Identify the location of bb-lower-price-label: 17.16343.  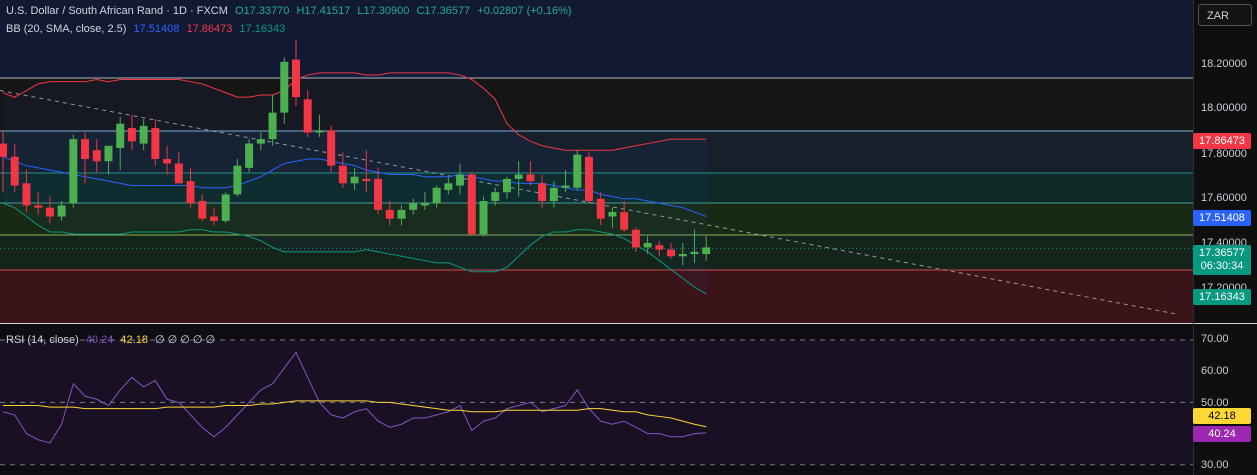
(1222, 297).